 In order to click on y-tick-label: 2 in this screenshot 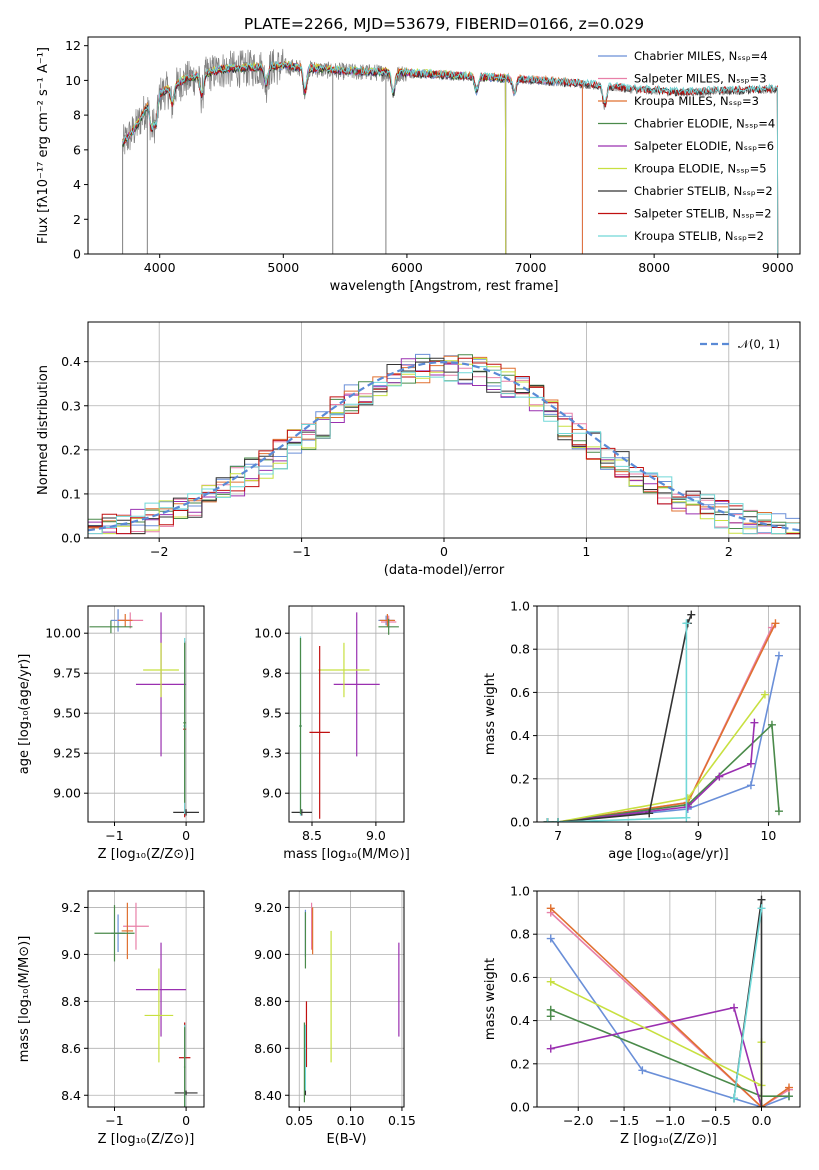, I will do `click(77, 219)`.